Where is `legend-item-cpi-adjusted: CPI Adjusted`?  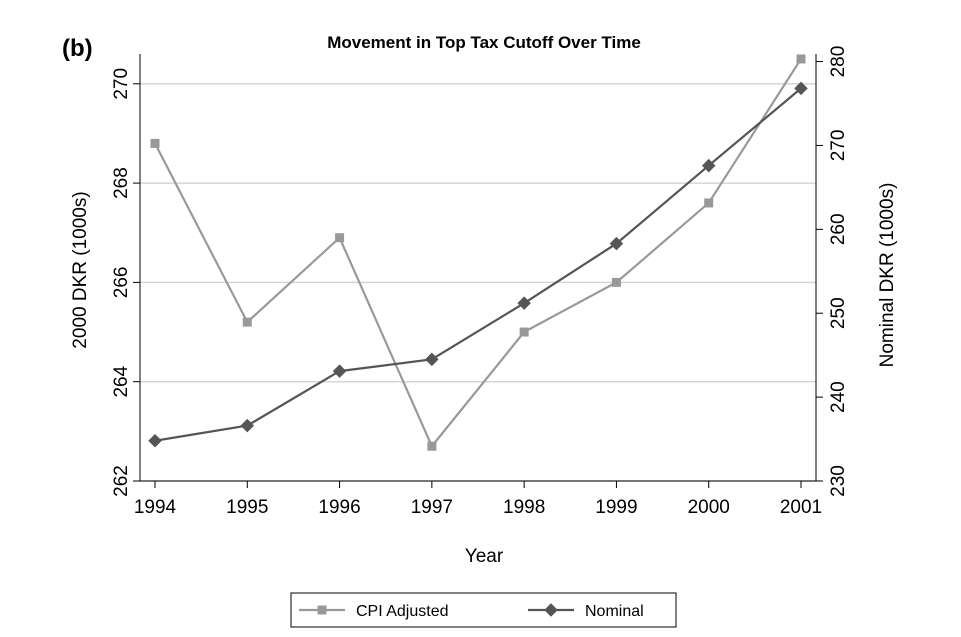 legend-item-cpi-adjusted: CPI Adjusted is located at coordinates (374, 611).